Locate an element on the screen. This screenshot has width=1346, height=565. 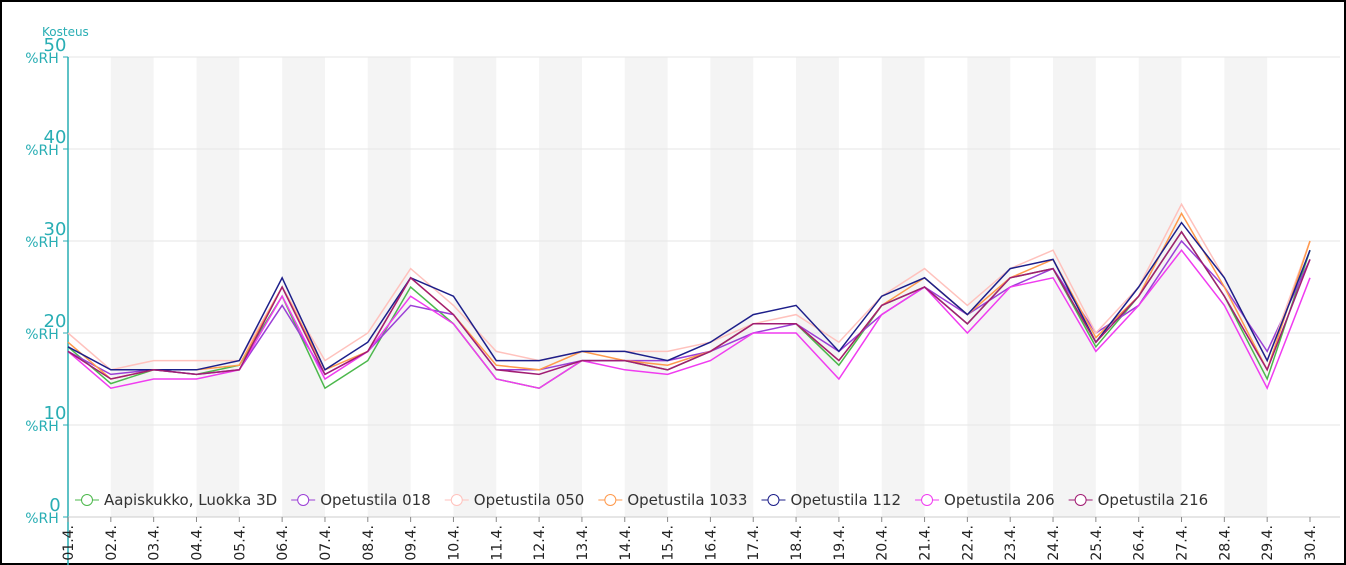
x-tick-label: 11.4. is located at coordinates (497, 543).